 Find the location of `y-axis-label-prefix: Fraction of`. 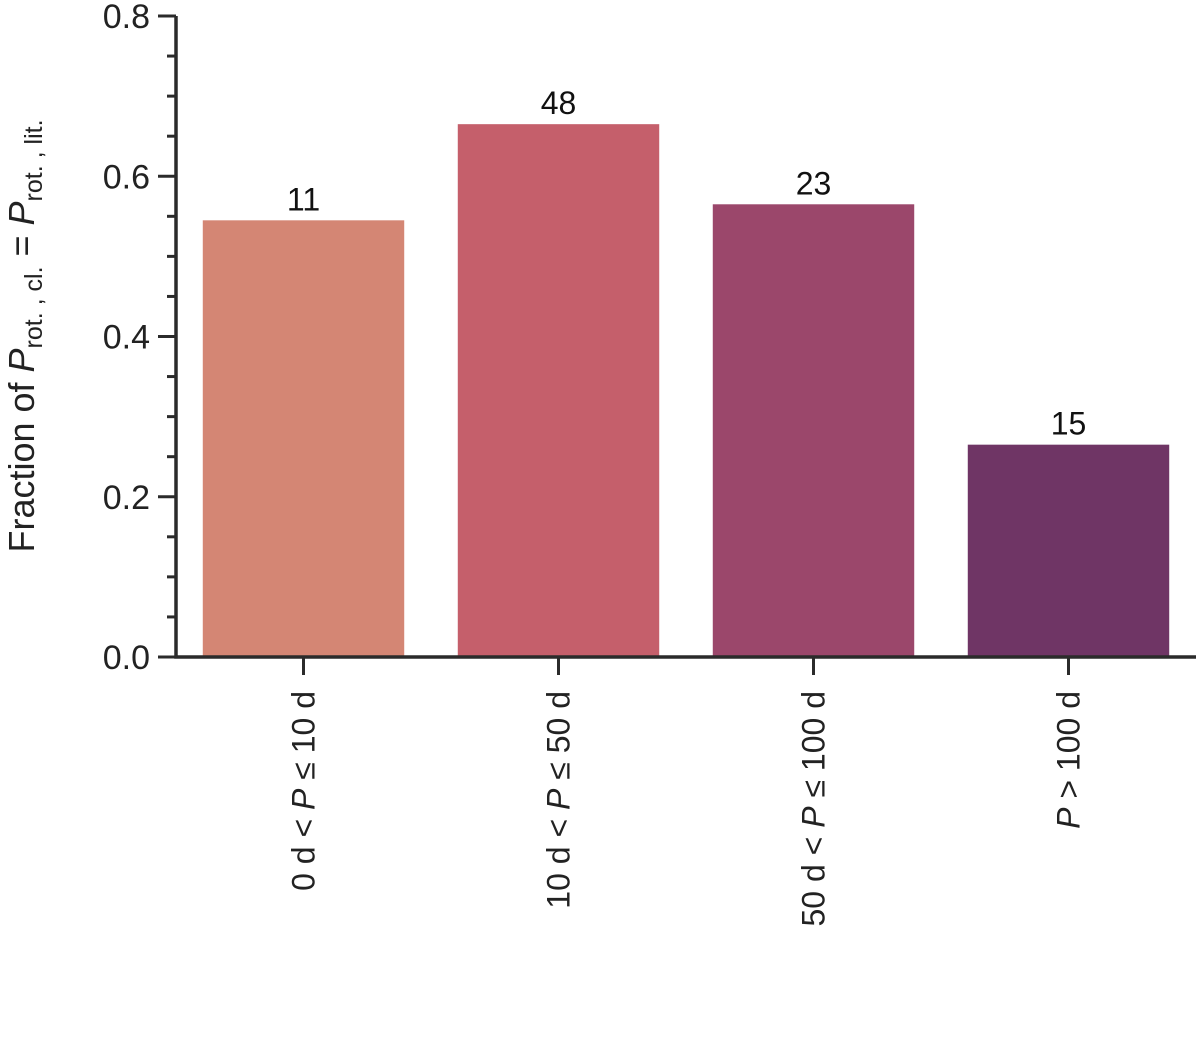

y-axis-label-prefix: Fraction of is located at coordinates (21, 462).